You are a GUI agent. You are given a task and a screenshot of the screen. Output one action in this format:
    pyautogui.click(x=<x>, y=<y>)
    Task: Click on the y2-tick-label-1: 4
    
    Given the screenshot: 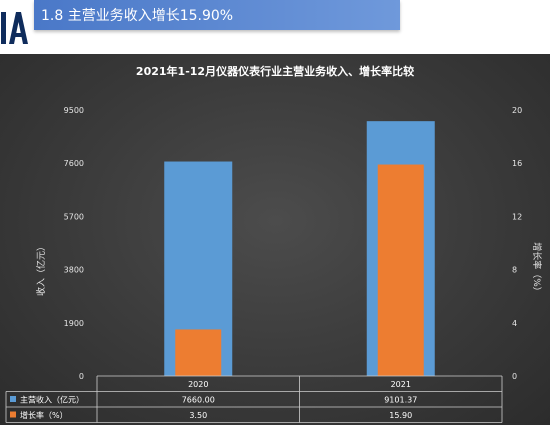 What is the action you would take?
    pyautogui.click(x=514, y=323)
    